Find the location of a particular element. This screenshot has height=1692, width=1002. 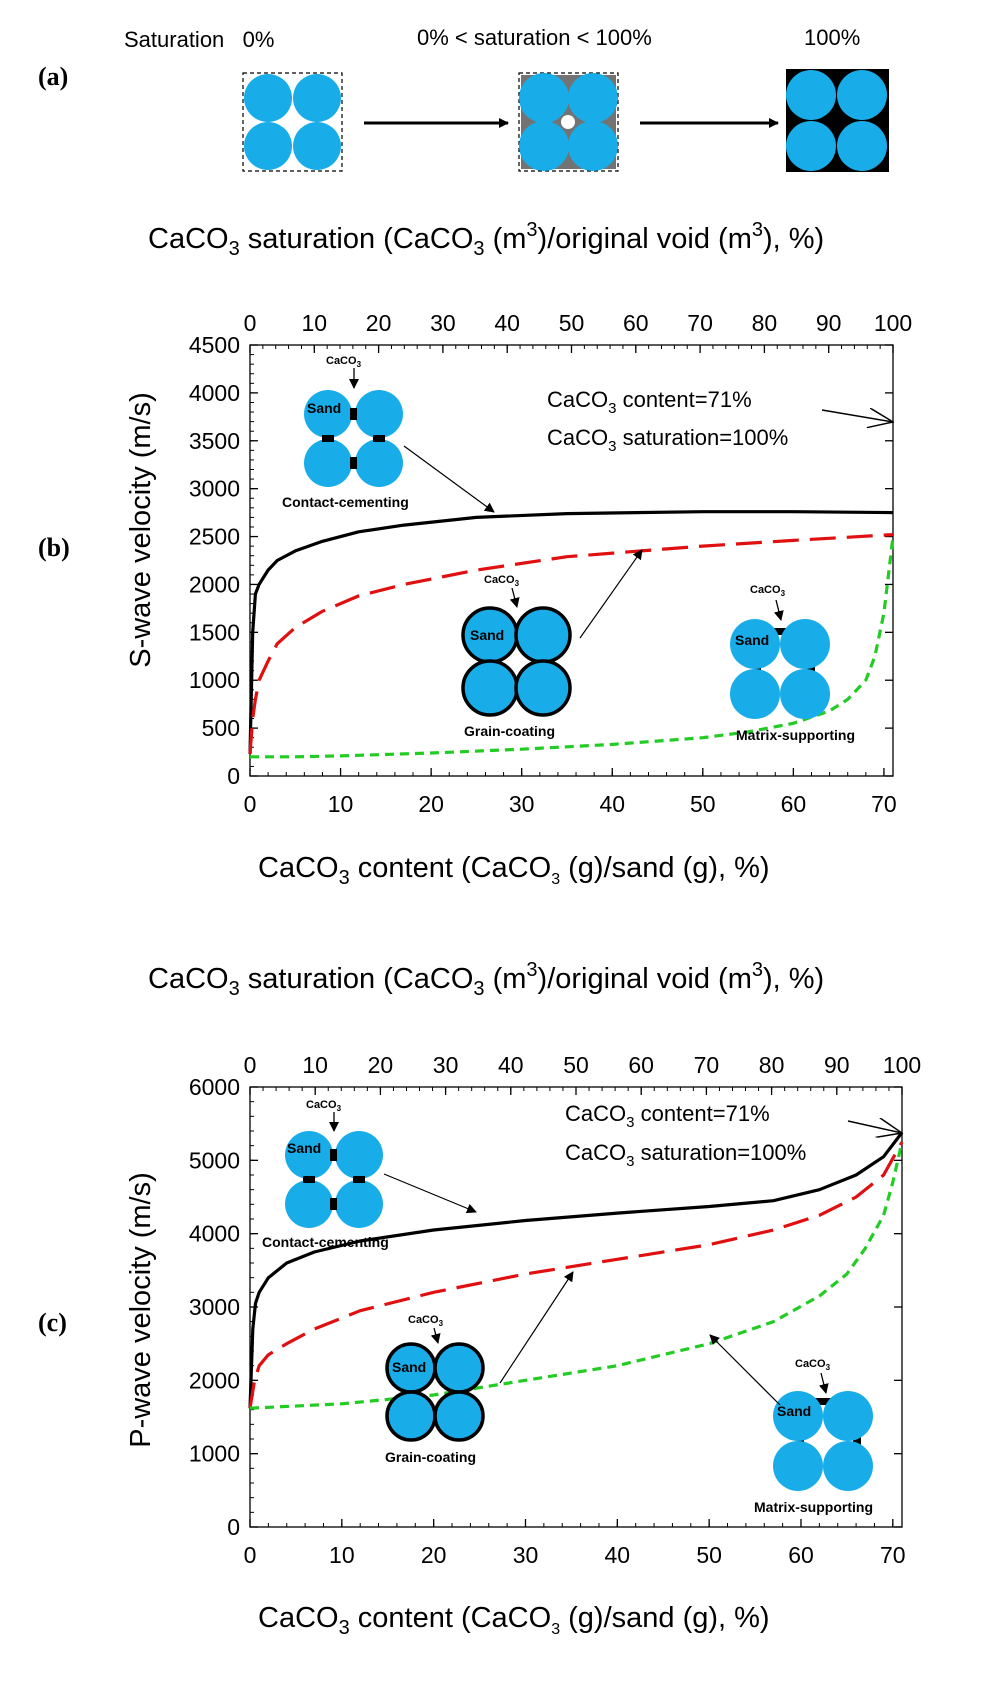

c-top-tick-label-7: 70 is located at coordinates (707, 1065).